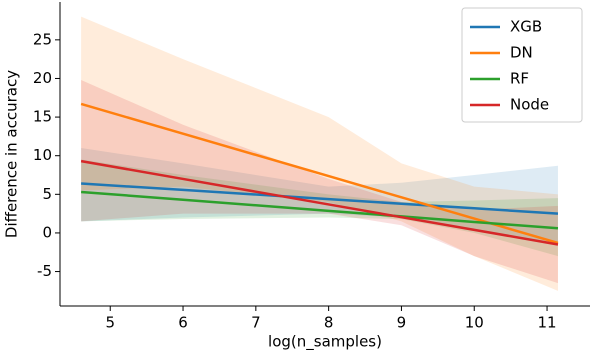 The width and height of the screenshot is (590, 354). I want to click on x-axis-label: log(n_samples), so click(325, 342).